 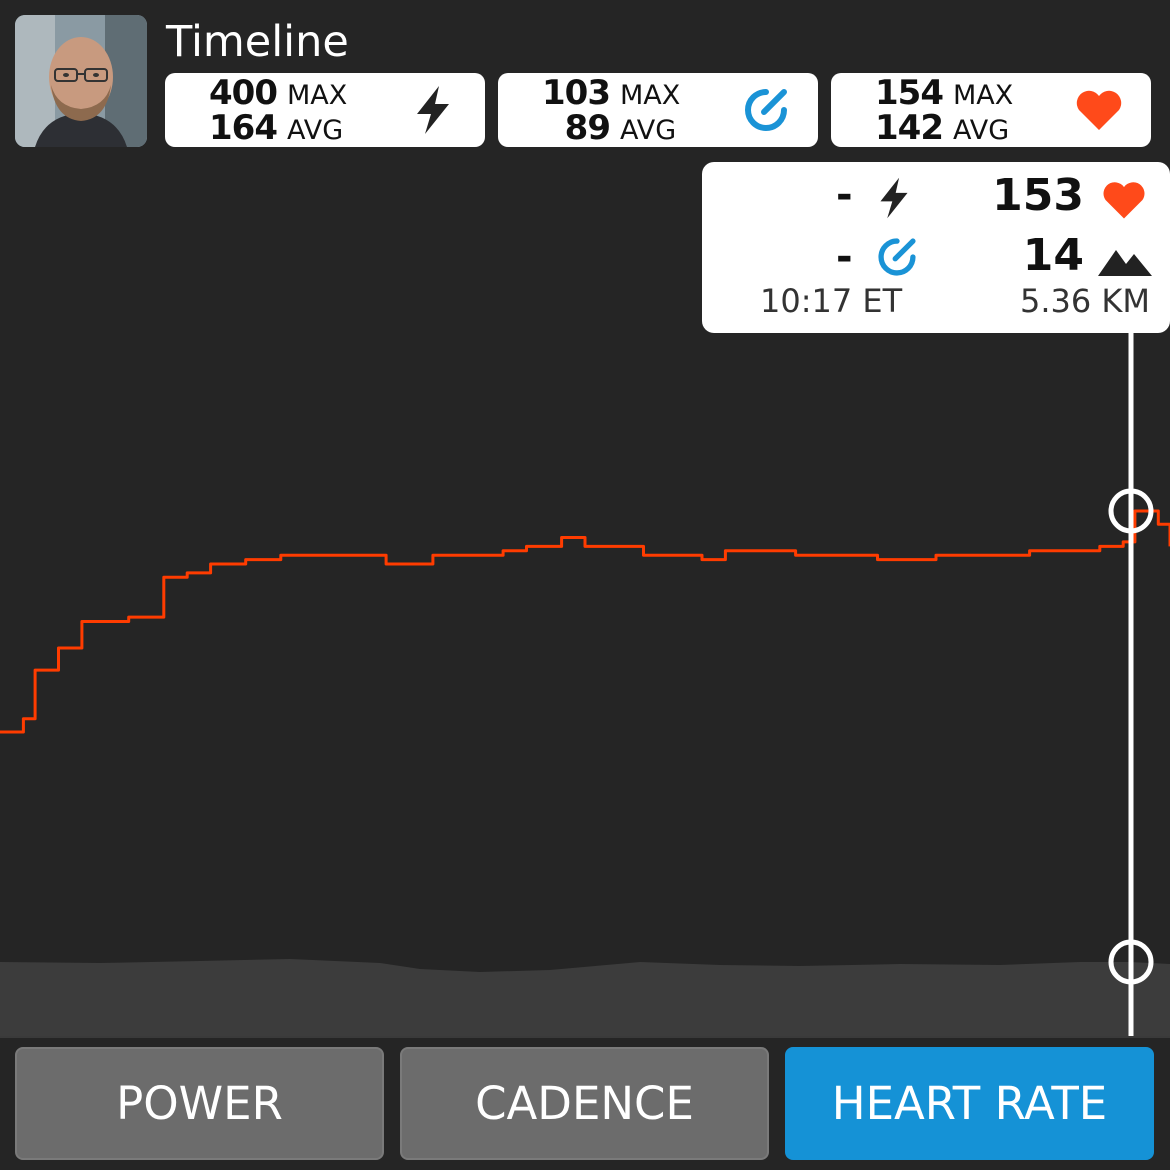 What do you see at coordinates (1084, 301) in the screenshot?
I see `tooltip-distance: 5.36 KM` at bounding box center [1084, 301].